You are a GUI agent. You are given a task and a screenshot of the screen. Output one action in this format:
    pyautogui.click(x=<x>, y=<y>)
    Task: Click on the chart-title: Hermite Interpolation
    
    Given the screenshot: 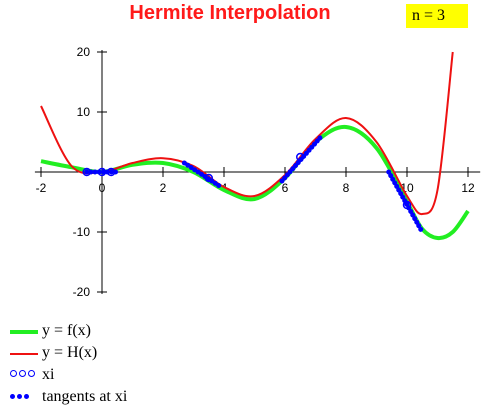 What is the action you would take?
    pyautogui.click(x=230, y=13)
    